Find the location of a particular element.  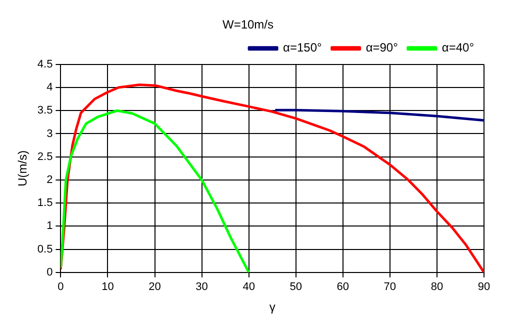

x-tick-label: 90 is located at coordinates (484, 287).